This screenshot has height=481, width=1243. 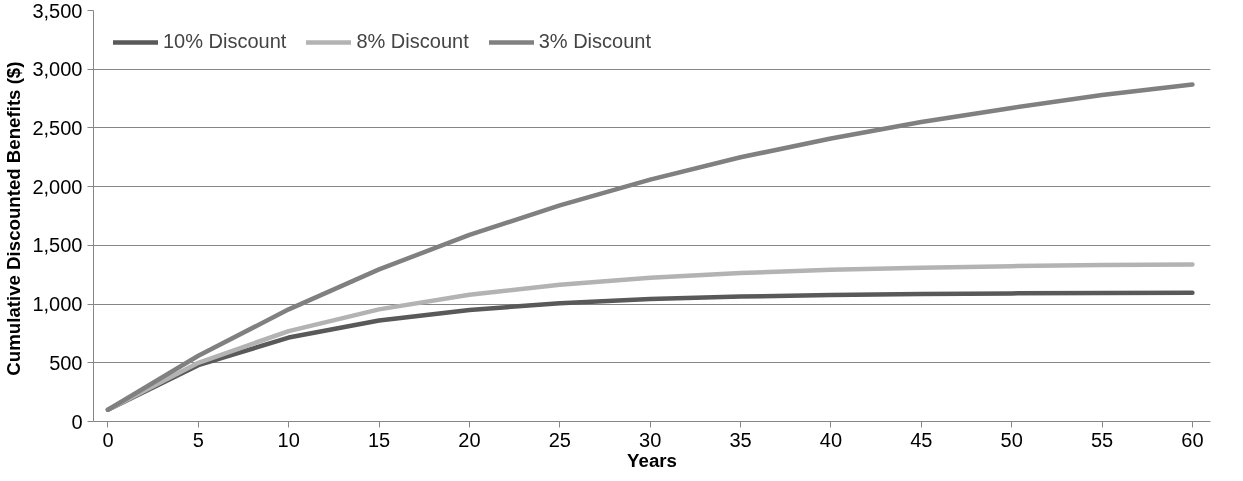 What do you see at coordinates (108, 439) in the screenshot?
I see `x-tick-label: 0` at bounding box center [108, 439].